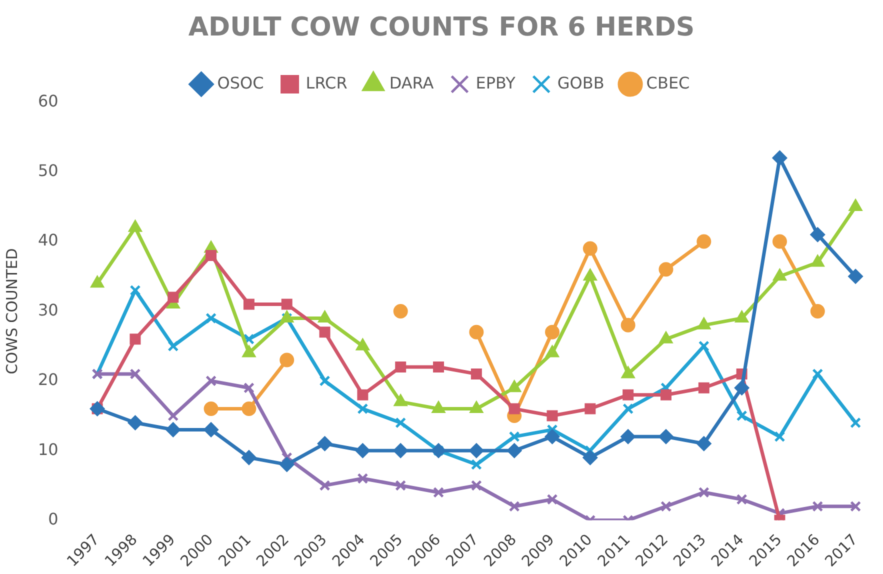 The width and height of the screenshot is (883, 574). I want to click on y-tick-label: 60, so click(48, 100).